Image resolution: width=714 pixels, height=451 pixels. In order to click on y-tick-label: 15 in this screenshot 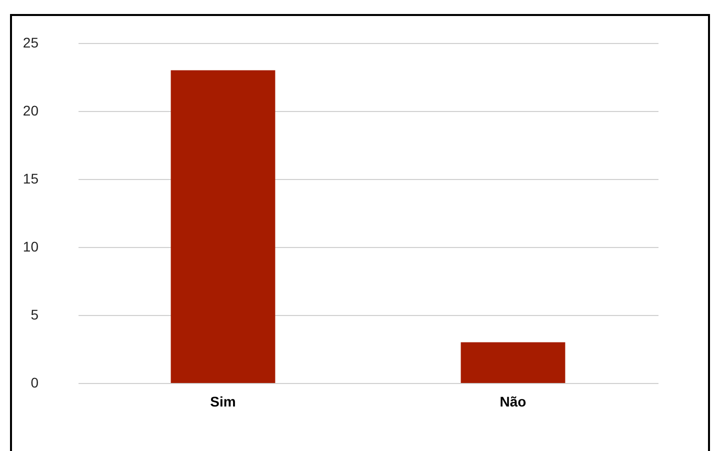, I will do `click(30, 178)`.